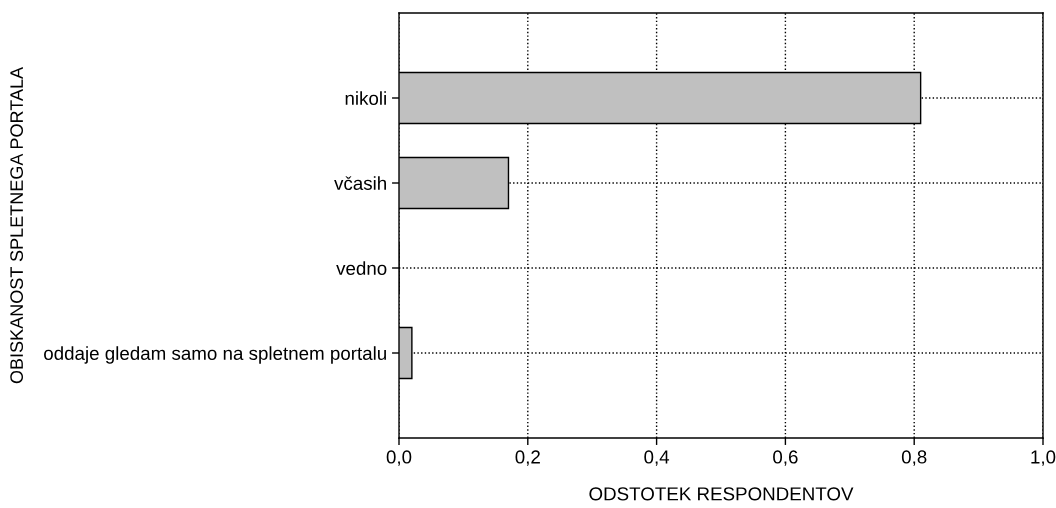 Image resolution: width=1056 pixels, height=508 pixels. What do you see at coordinates (657, 458) in the screenshot?
I see `x-tick-label: 0,4` at bounding box center [657, 458].